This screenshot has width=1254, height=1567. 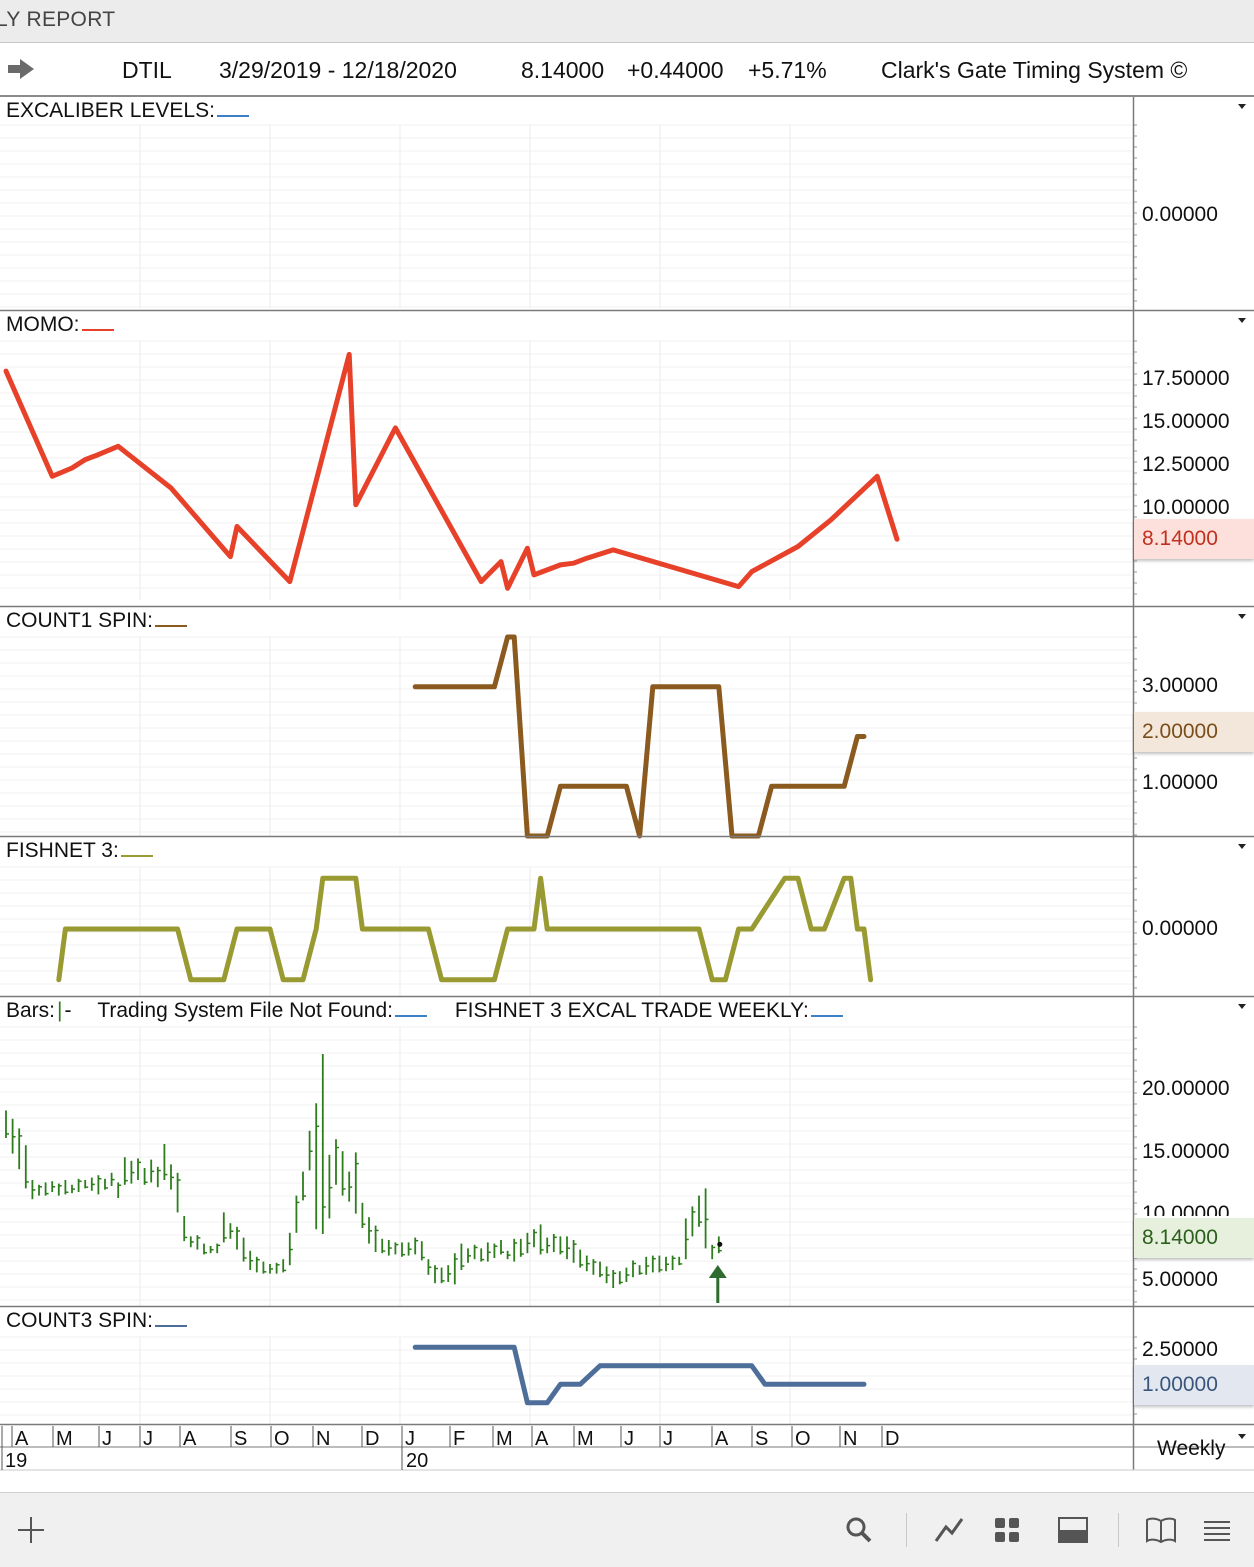 I want to click on bars-ytick: 15.00000, so click(x=1186, y=1151).